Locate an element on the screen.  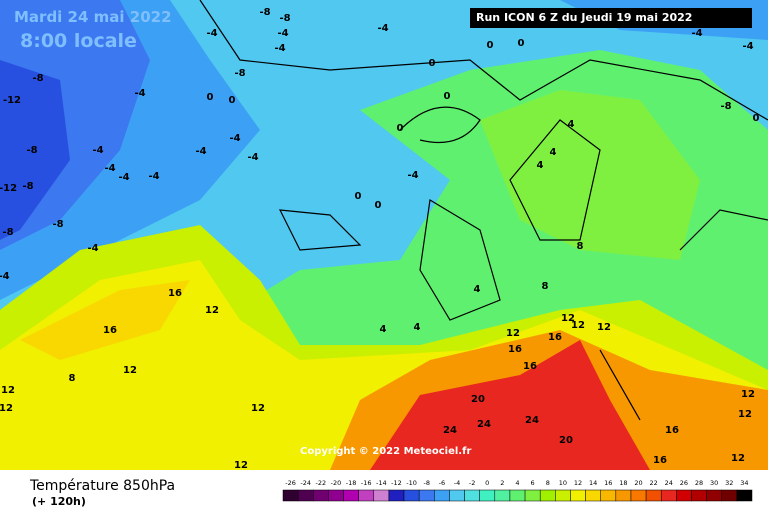
scale-label: 14 is located at coordinates (593, 483).